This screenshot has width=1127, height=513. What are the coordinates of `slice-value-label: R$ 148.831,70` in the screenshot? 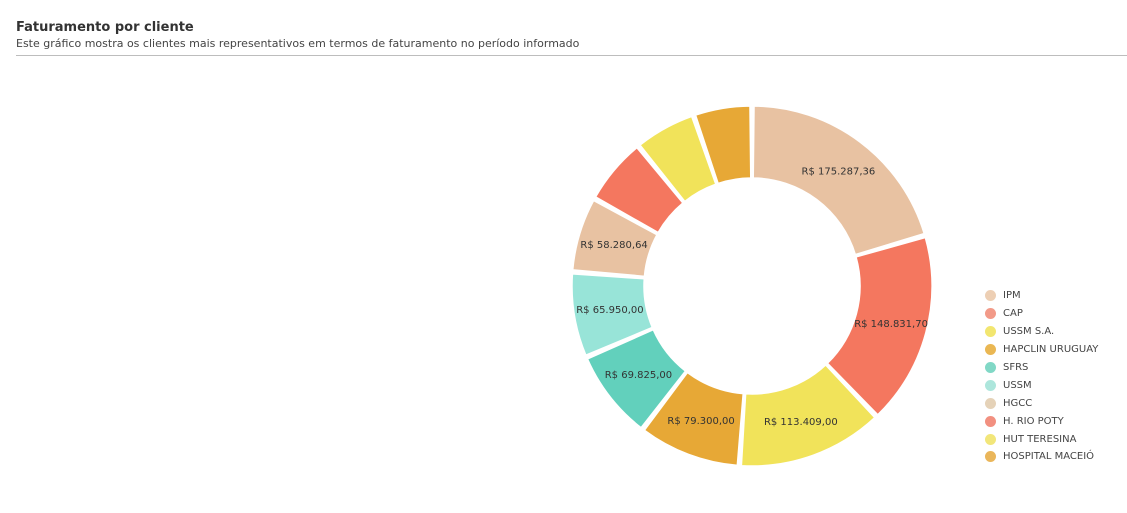 It's located at (891, 324).